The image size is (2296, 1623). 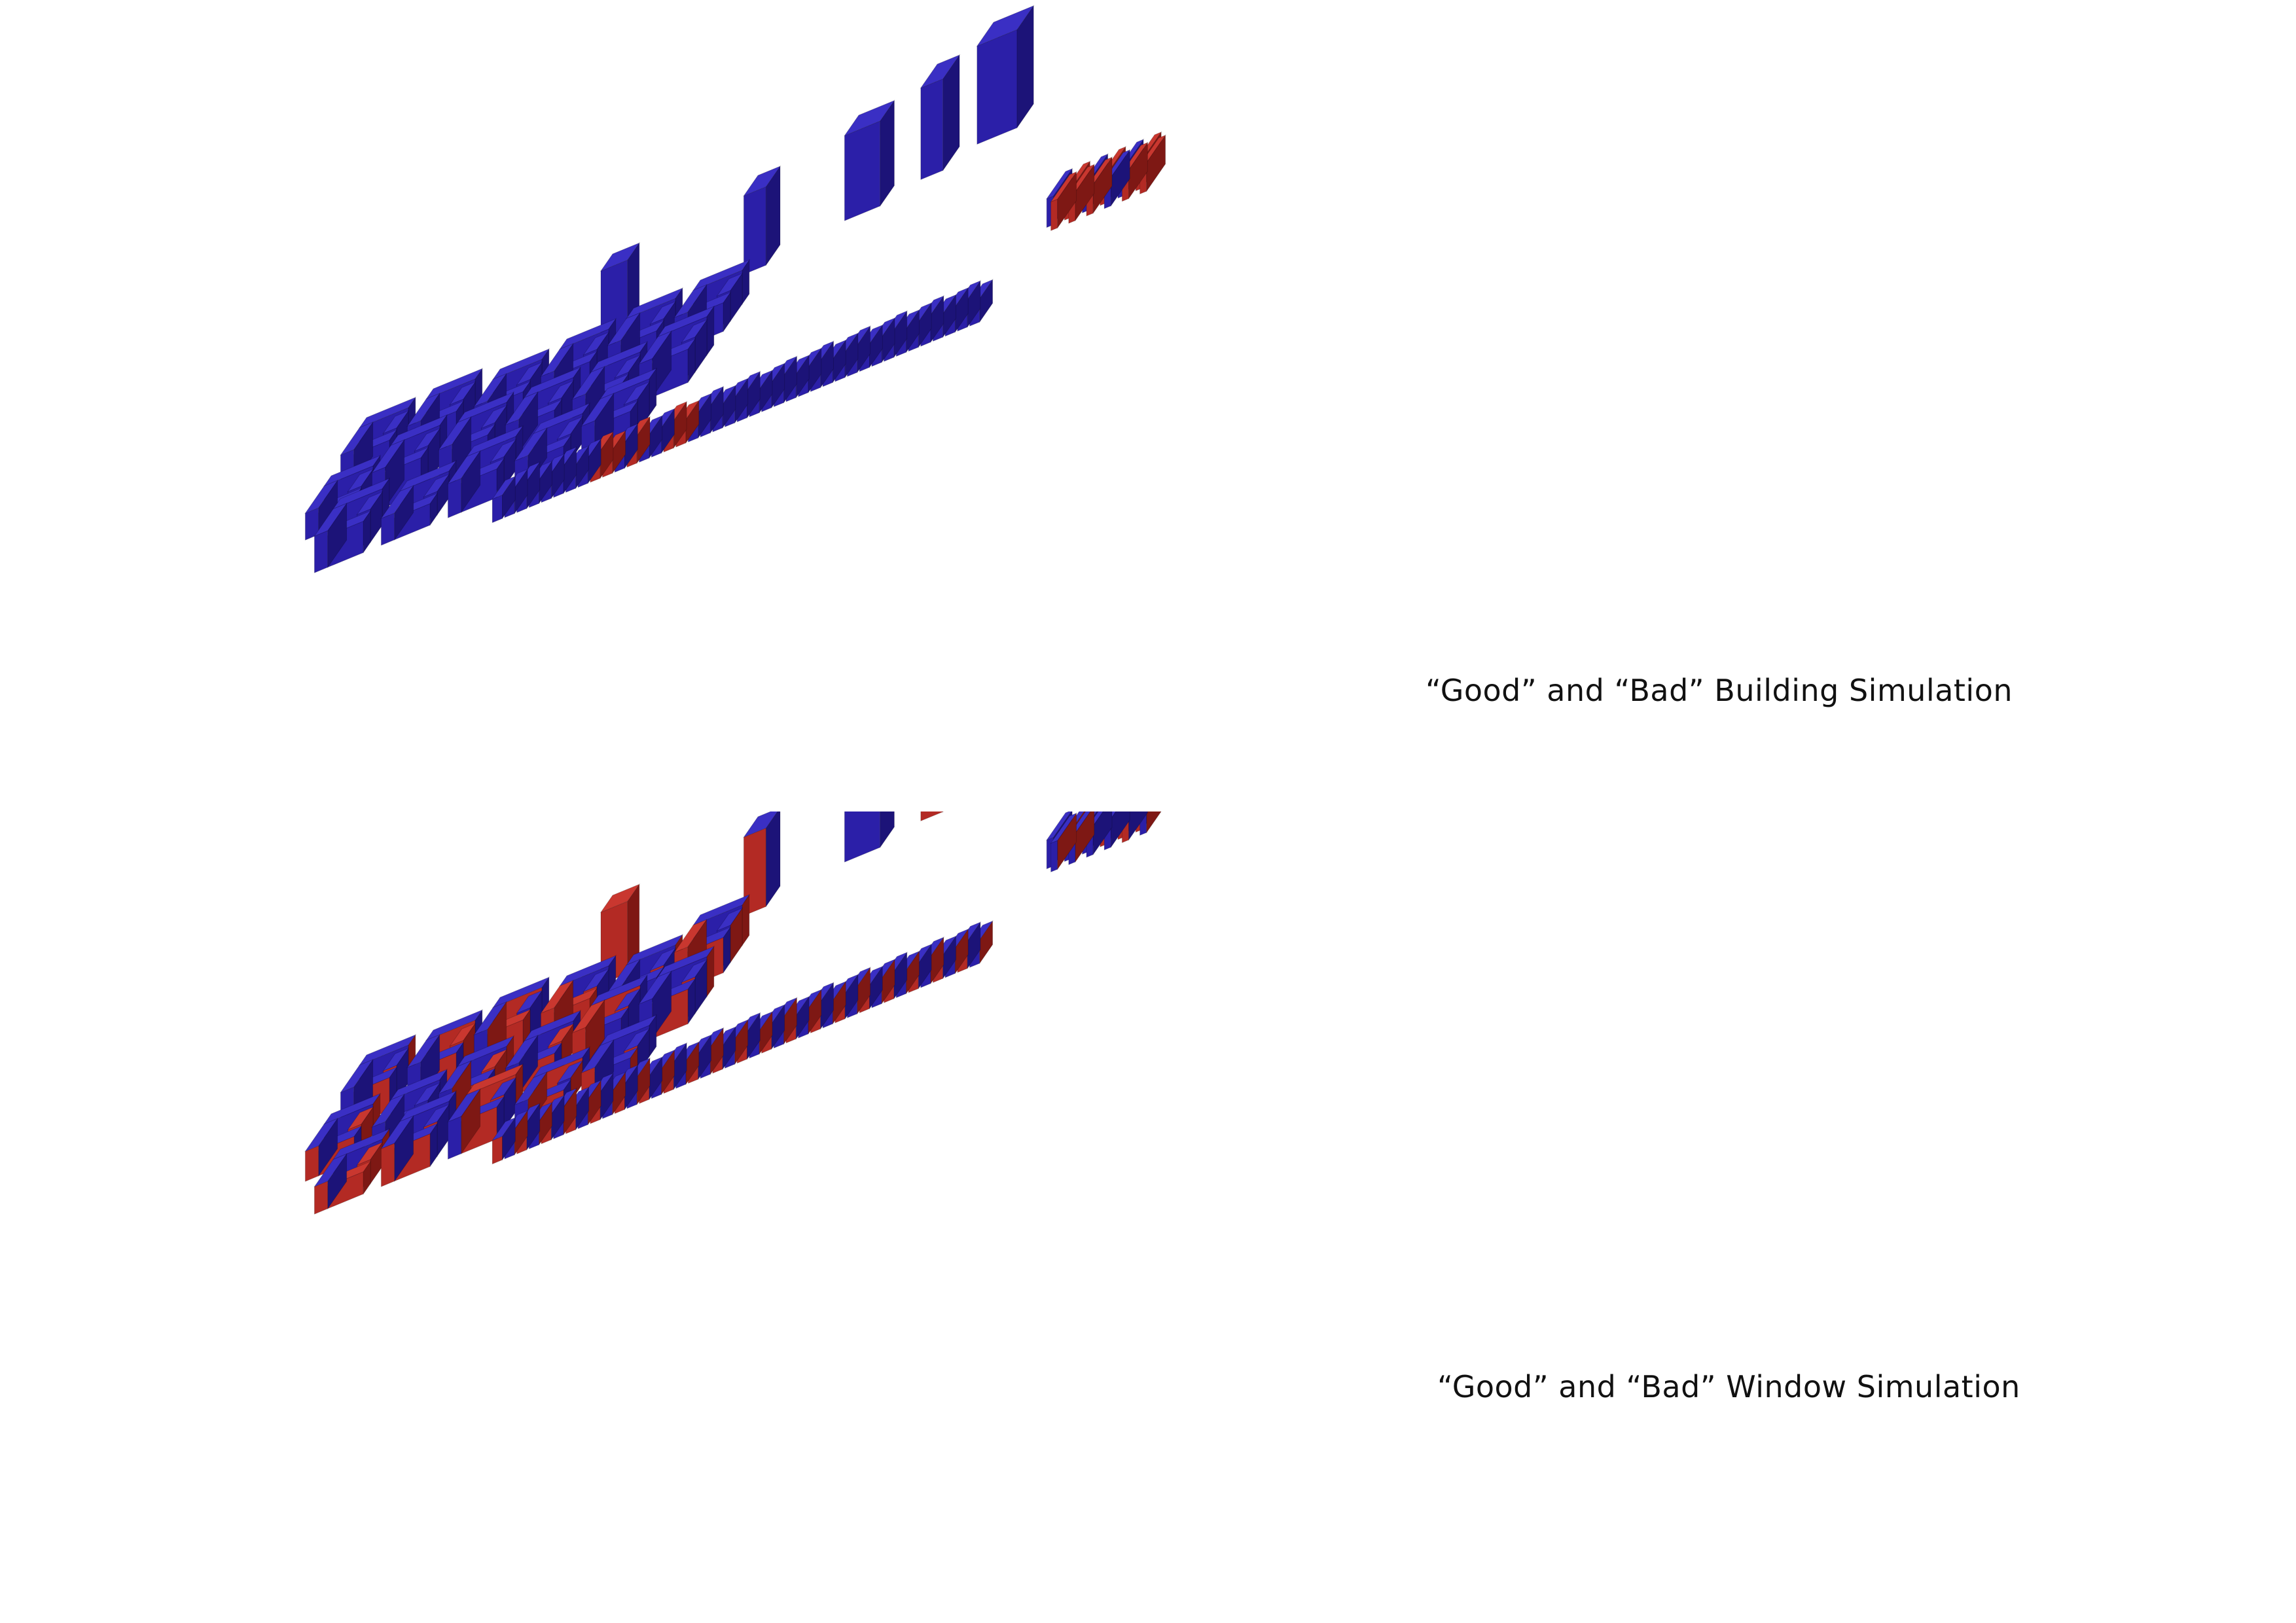 I want to click on block-tower1-side-face, so click(x=773, y=860).